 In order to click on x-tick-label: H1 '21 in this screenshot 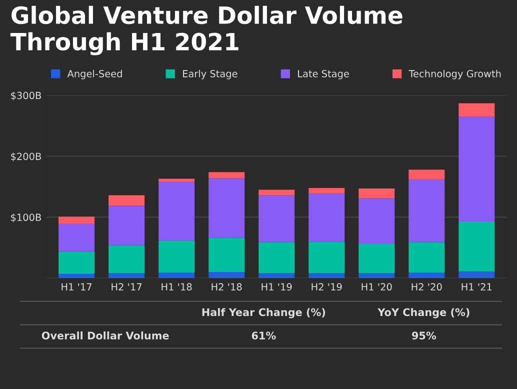, I will do `click(477, 286)`.